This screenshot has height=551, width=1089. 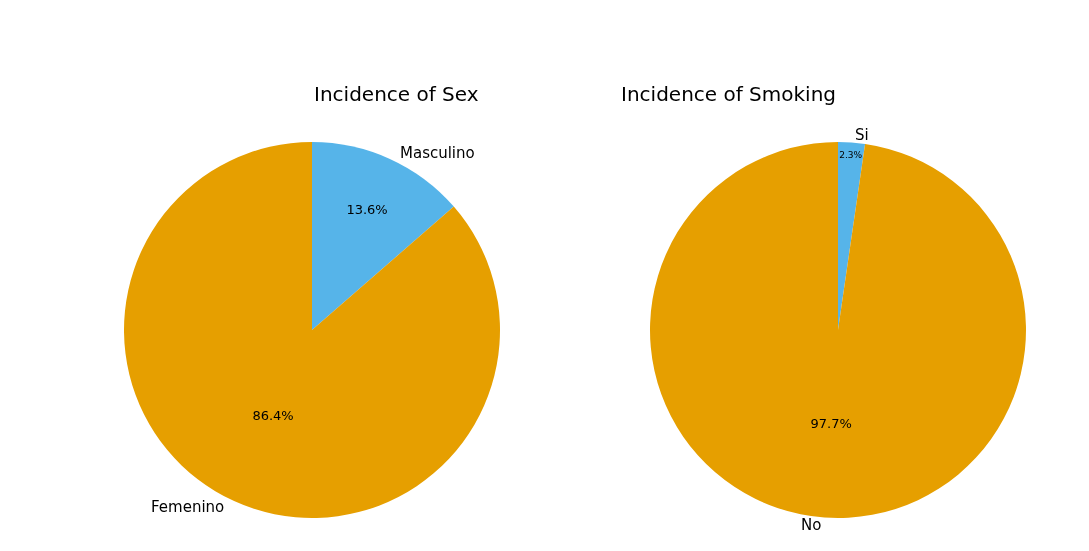 What do you see at coordinates (437, 153) in the screenshot?
I see `slice-label: Masculino` at bounding box center [437, 153].